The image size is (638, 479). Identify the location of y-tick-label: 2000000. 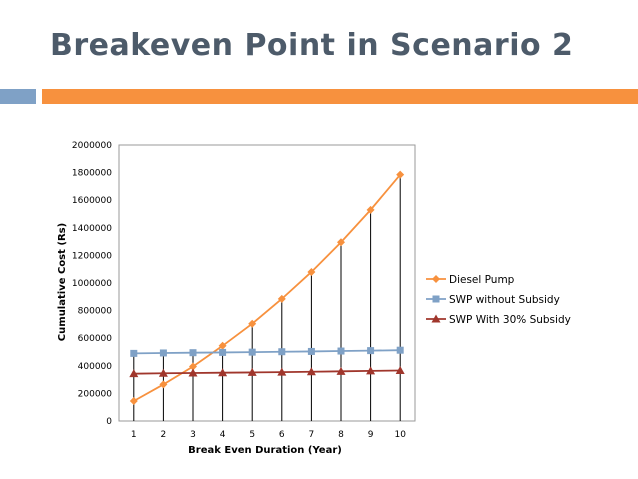
(92, 146).